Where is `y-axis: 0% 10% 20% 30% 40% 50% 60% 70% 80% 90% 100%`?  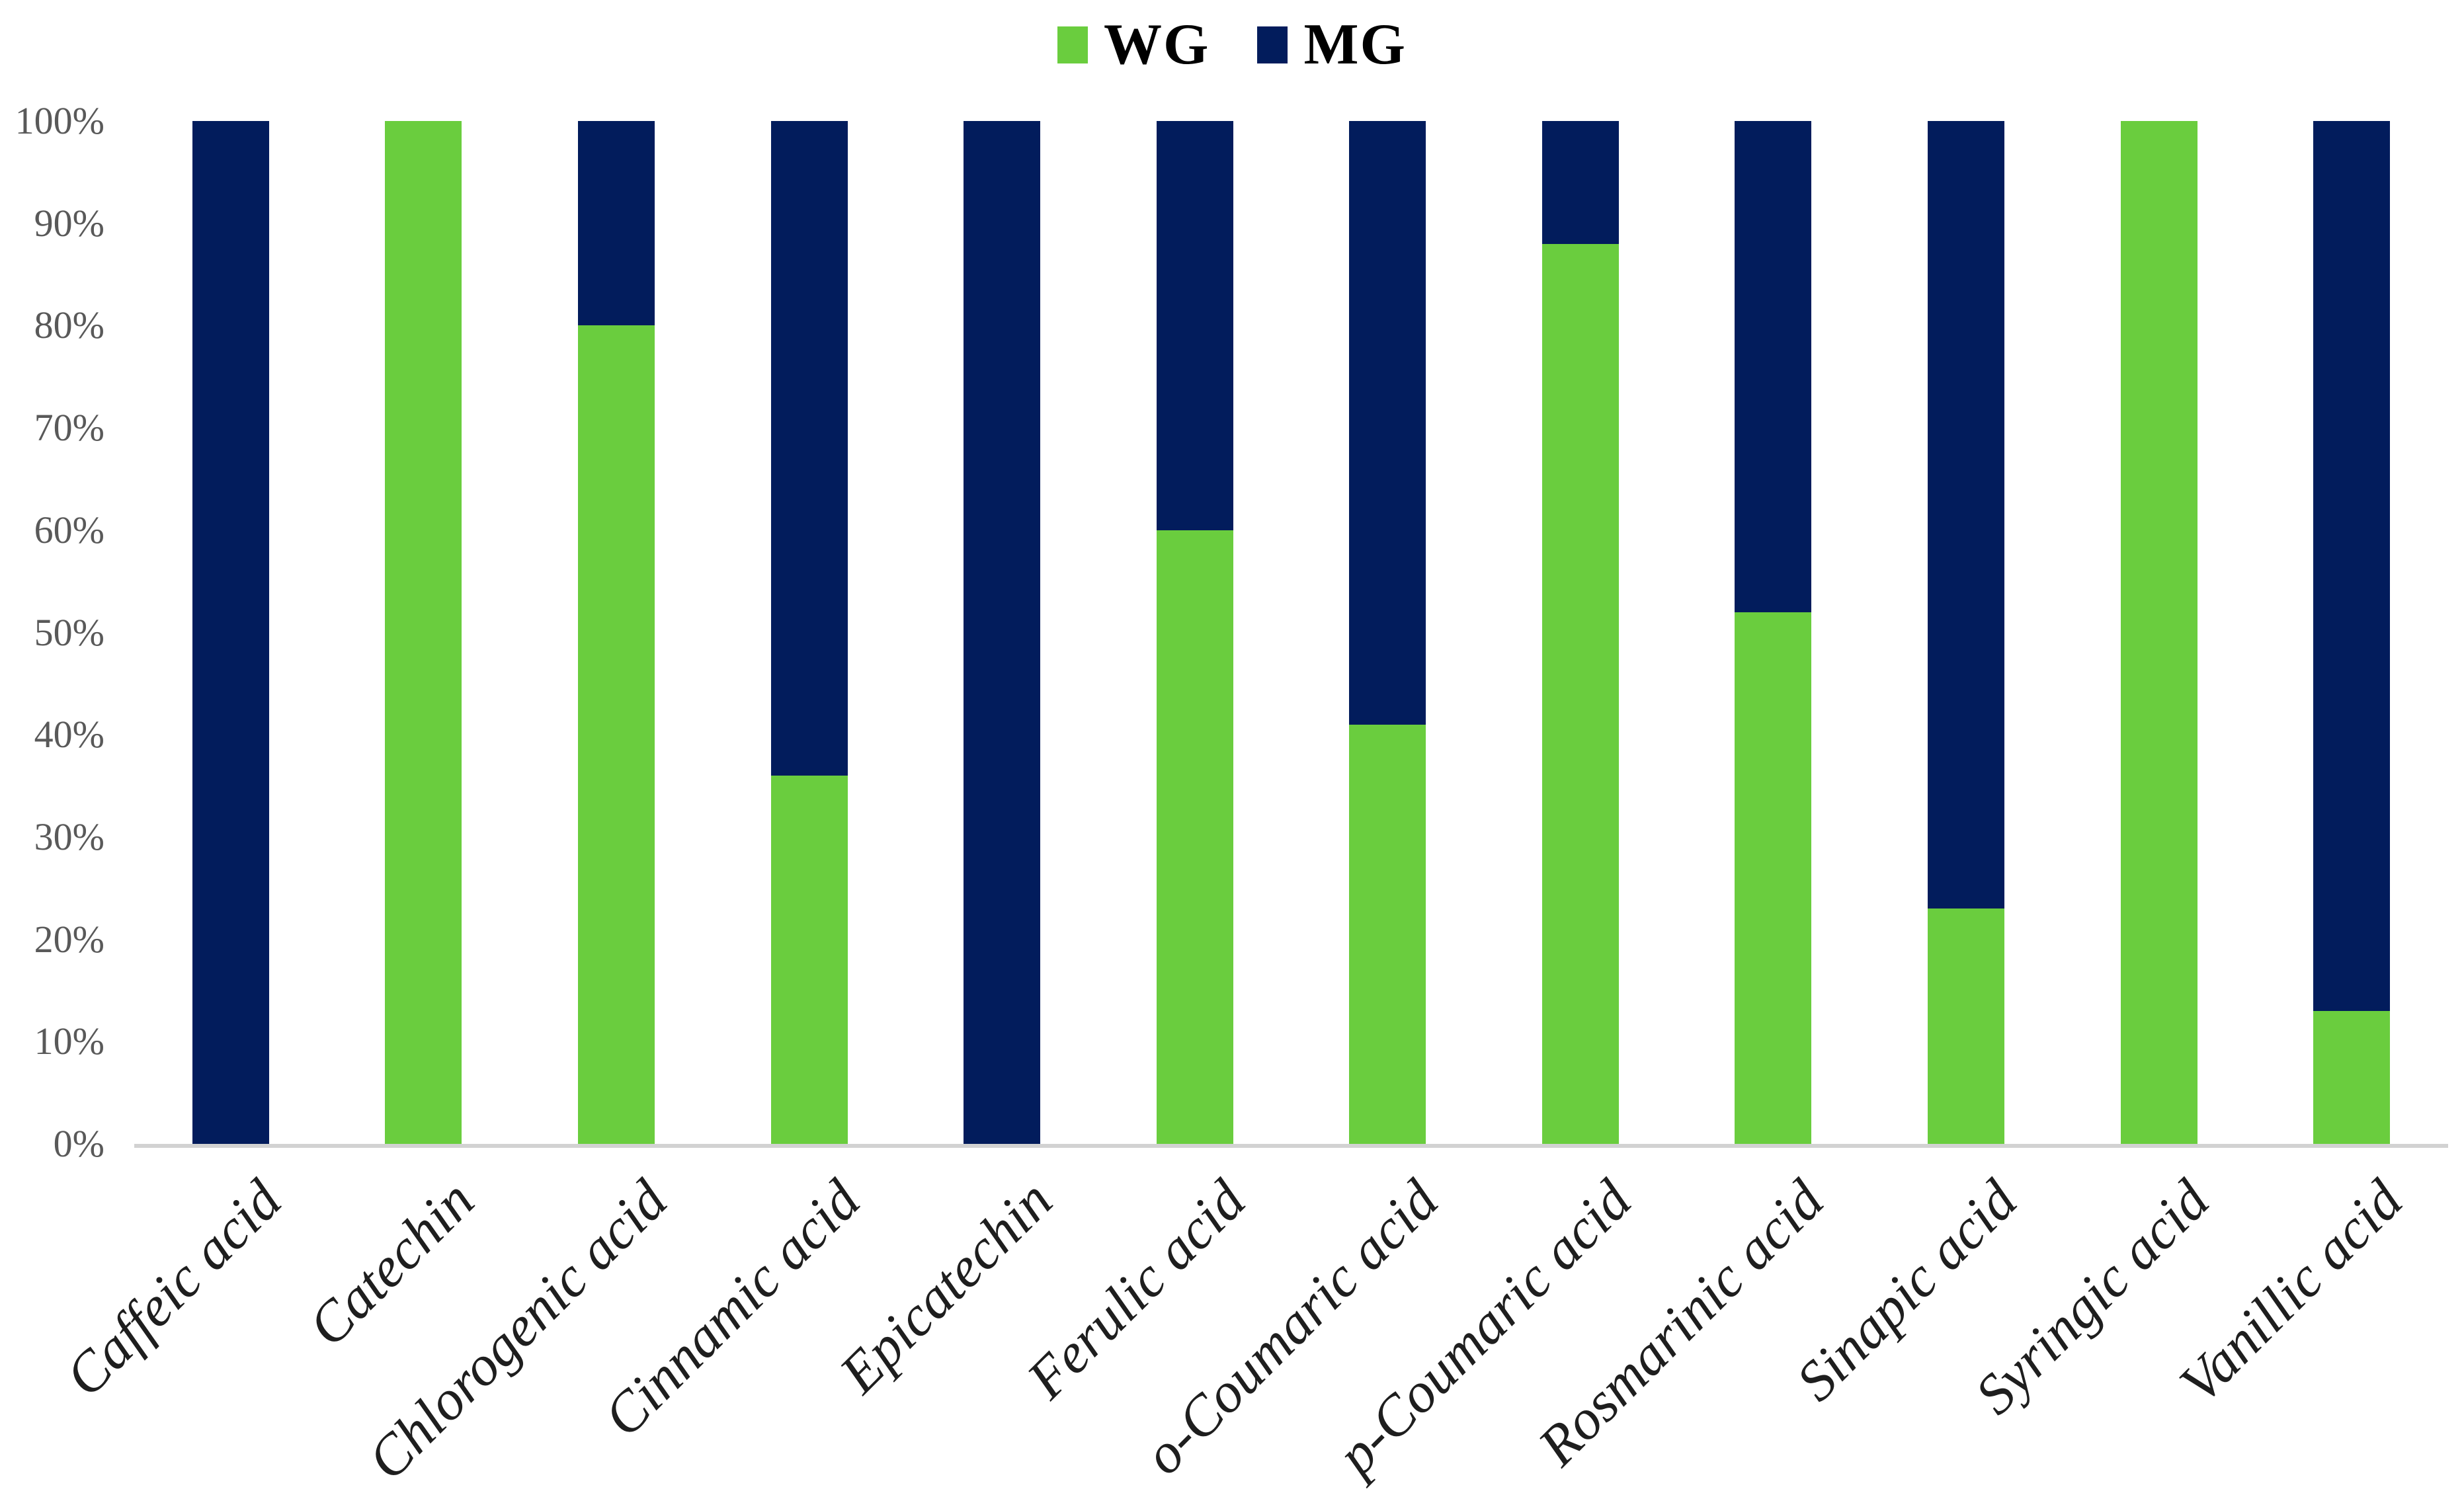
y-axis: 0% 10% 20% 30% 40% 50% 60% 70% 80% 90% 100% is located at coordinates (52, 632).